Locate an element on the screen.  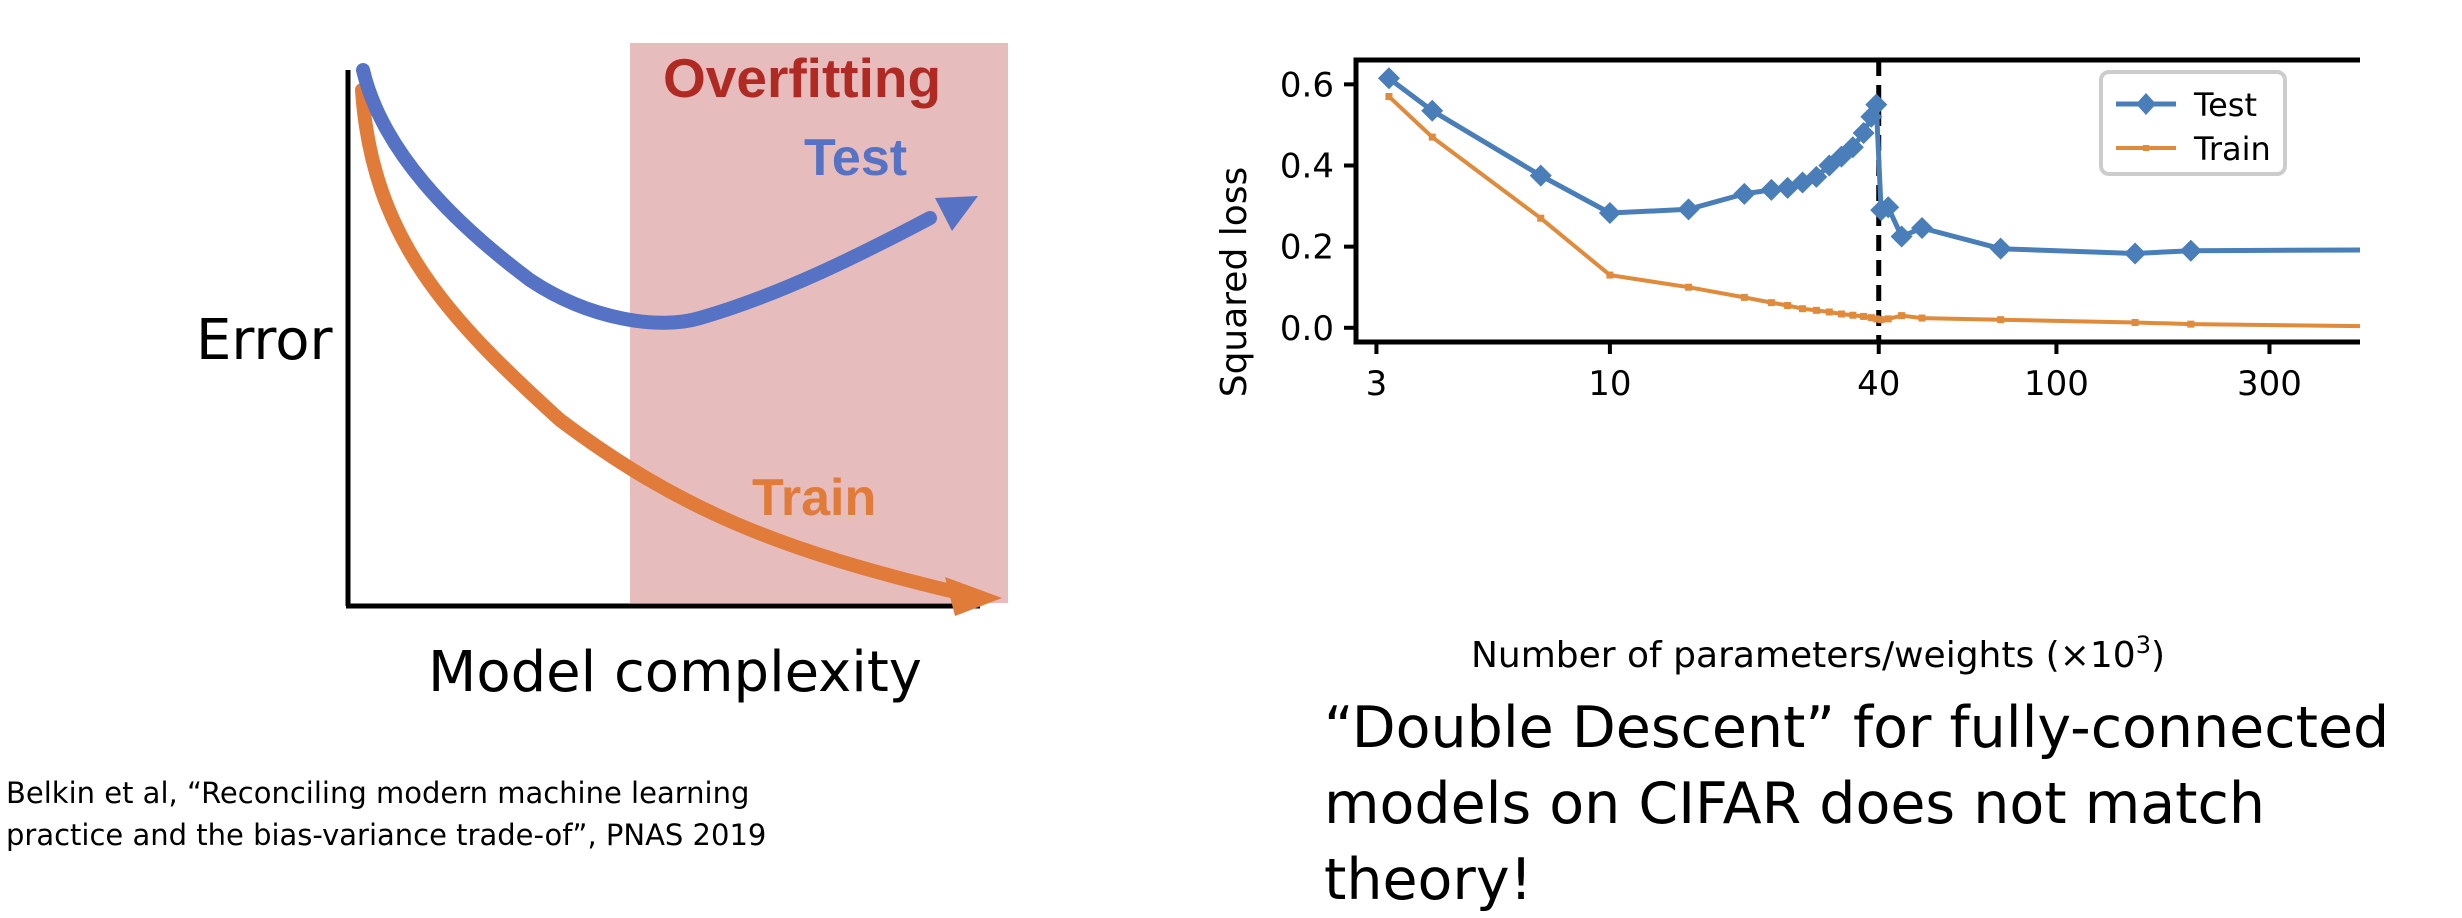
test-label: Test is located at coordinates (855, 158).